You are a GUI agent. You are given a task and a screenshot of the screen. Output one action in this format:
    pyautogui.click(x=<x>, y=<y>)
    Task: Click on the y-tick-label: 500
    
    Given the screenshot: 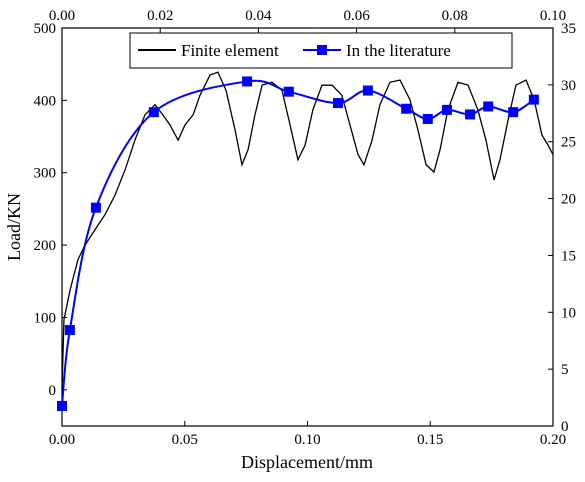 What is the action you would take?
    pyautogui.click(x=45, y=29)
    